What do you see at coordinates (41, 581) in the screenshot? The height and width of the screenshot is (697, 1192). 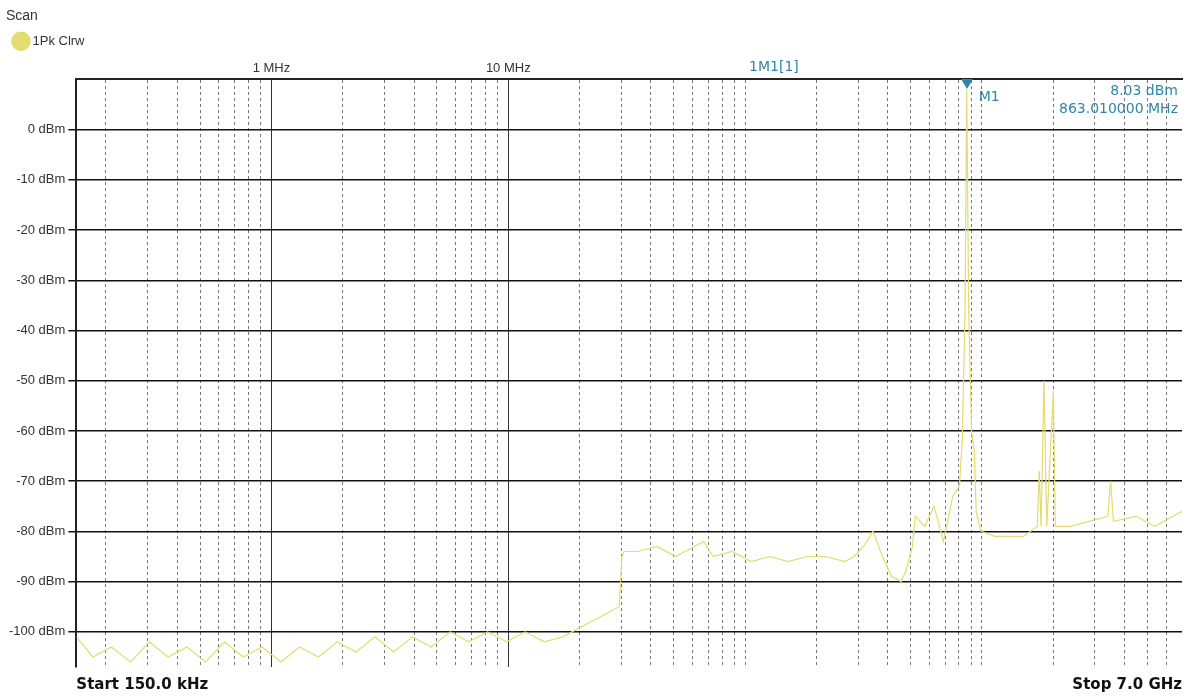 I see `y-tick-label: -90 dBm` at bounding box center [41, 581].